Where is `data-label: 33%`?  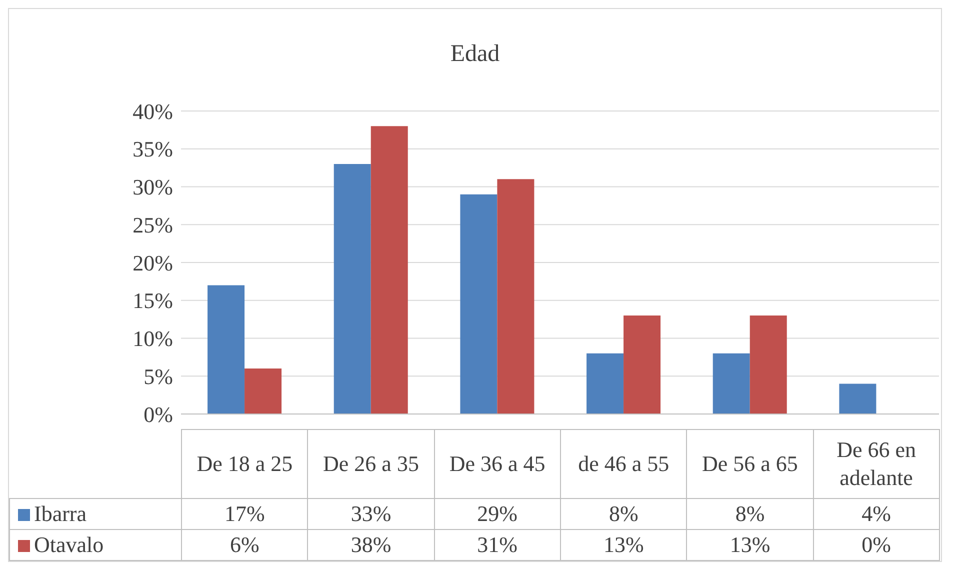
data-label: 33% is located at coordinates (371, 514).